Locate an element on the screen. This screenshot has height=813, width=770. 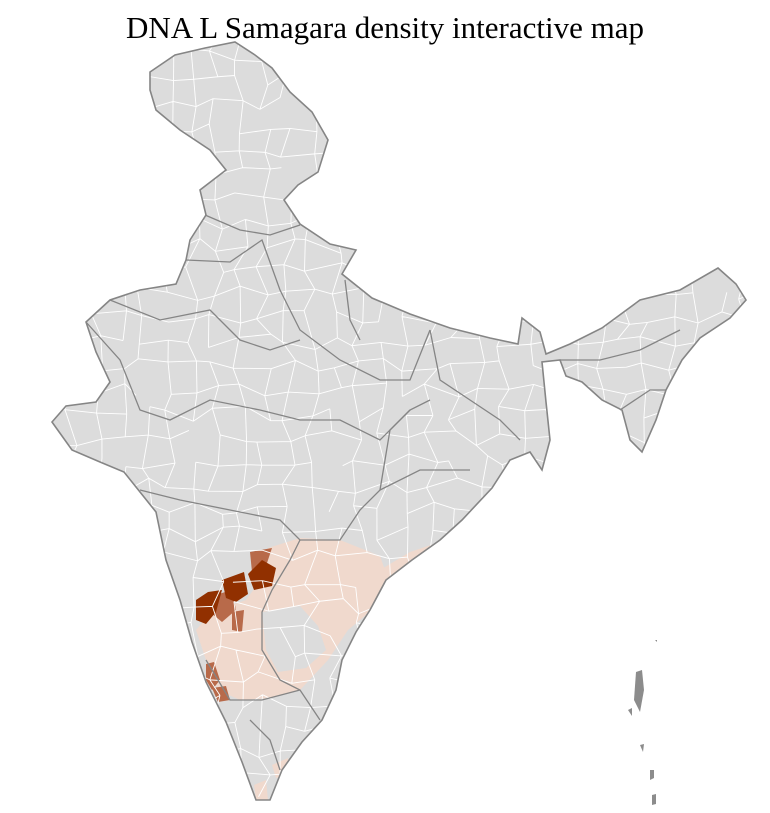
district-no-data is located at coordinates (294, 639).